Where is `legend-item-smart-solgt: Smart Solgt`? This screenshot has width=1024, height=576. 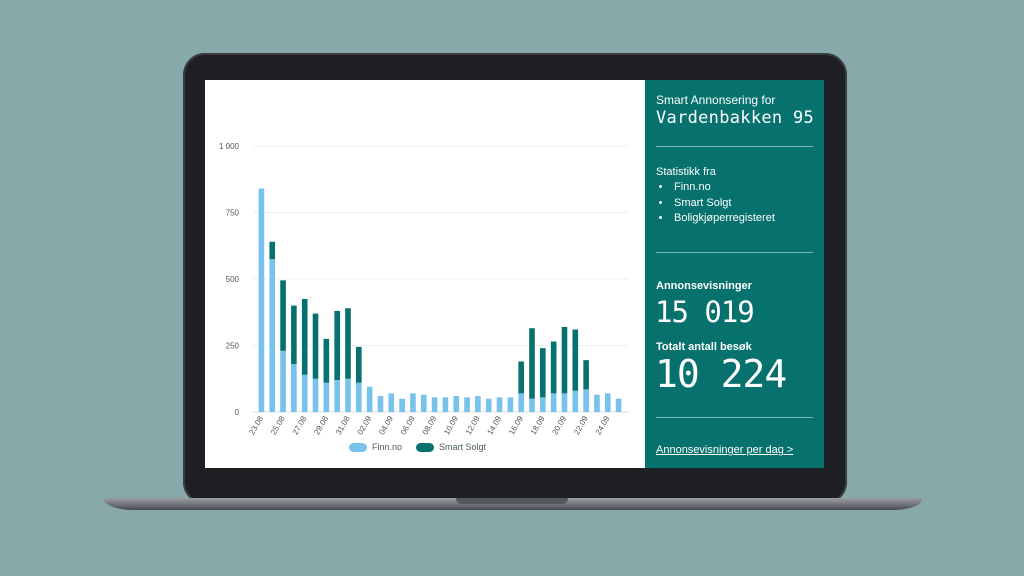
legend-item-smart-solgt: Smart Solgt is located at coordinates (451, 447).